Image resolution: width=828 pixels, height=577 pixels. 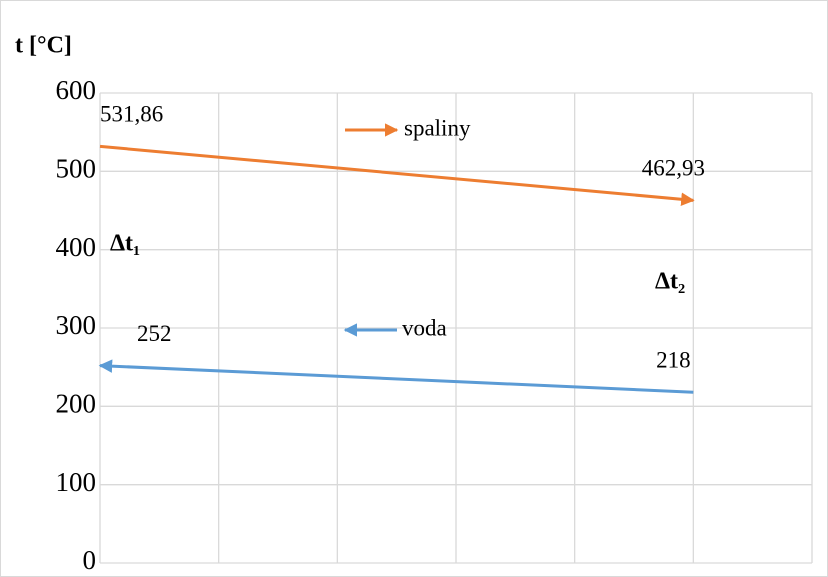 What do you see at coordinates (131, 114) in the screenshot?
I see `data-label: 531,86` at bounding box center [131, 114].